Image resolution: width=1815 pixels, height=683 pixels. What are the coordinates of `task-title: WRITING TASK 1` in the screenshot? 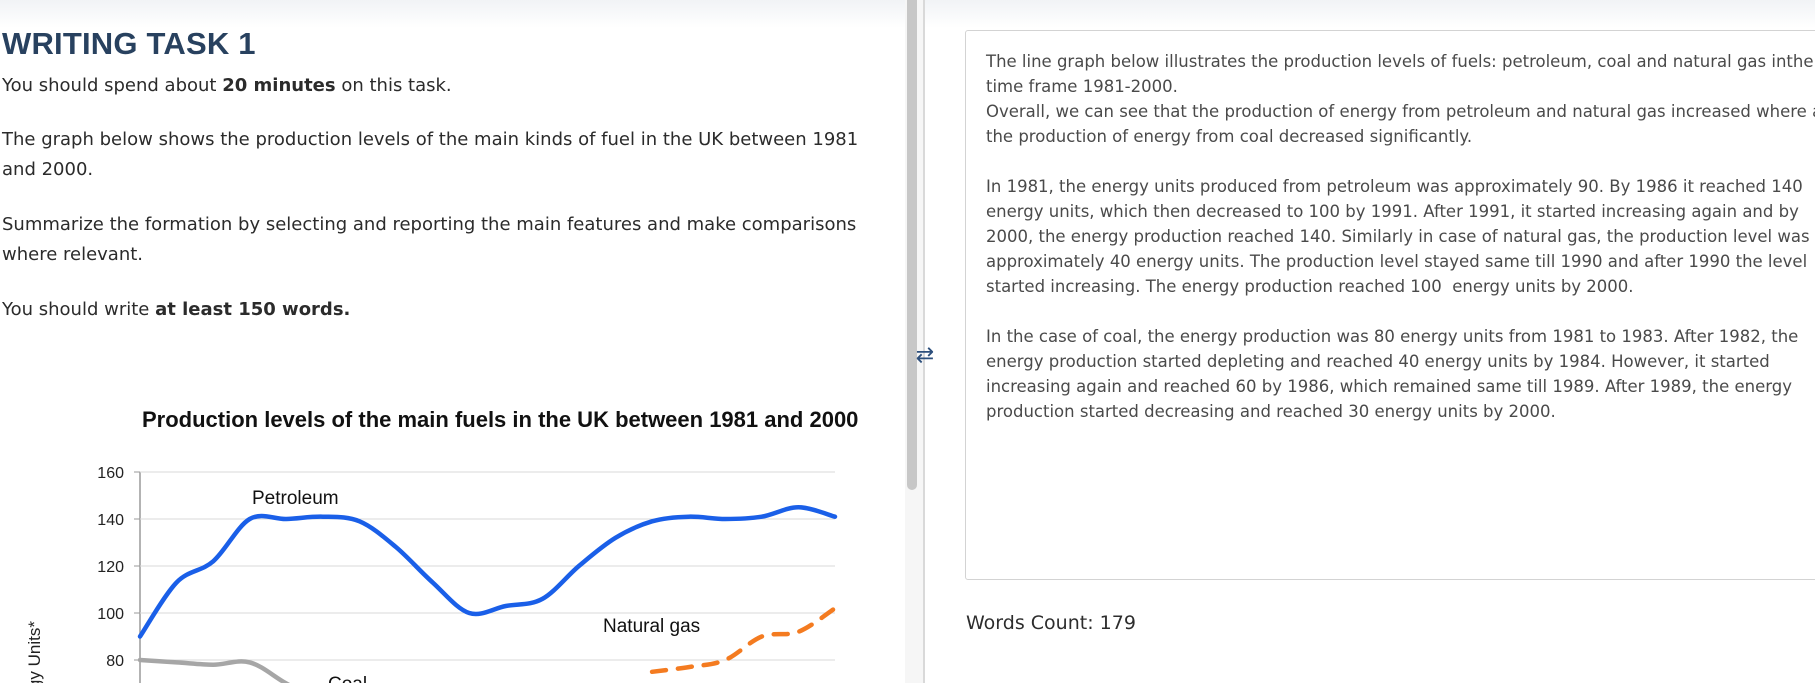 It's located at (129, 43).